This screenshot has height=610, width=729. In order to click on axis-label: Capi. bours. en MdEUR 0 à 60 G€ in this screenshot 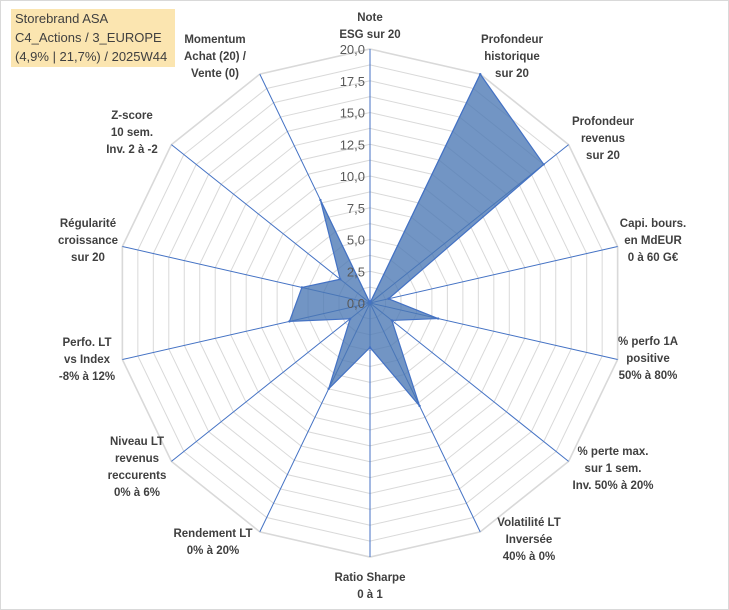, I will do `click(653, 241)`.